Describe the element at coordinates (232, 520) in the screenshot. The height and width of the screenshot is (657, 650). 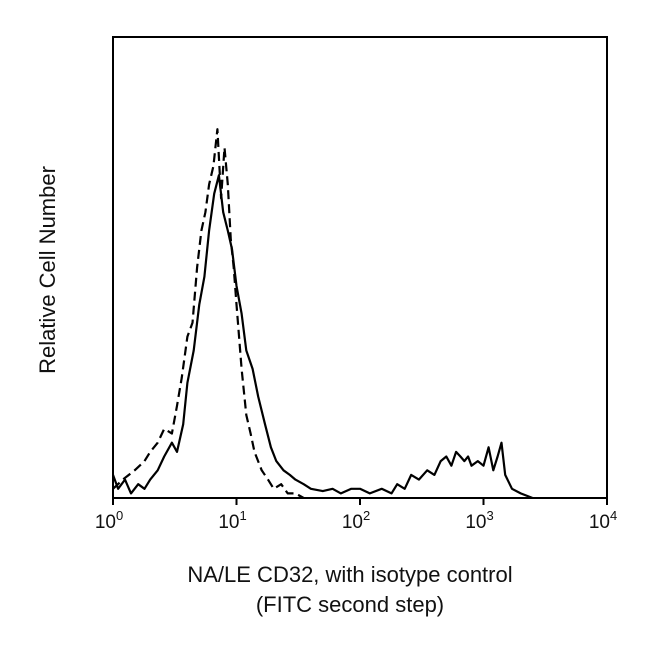
I see `x-tick-label-1: 10¹` at that location.